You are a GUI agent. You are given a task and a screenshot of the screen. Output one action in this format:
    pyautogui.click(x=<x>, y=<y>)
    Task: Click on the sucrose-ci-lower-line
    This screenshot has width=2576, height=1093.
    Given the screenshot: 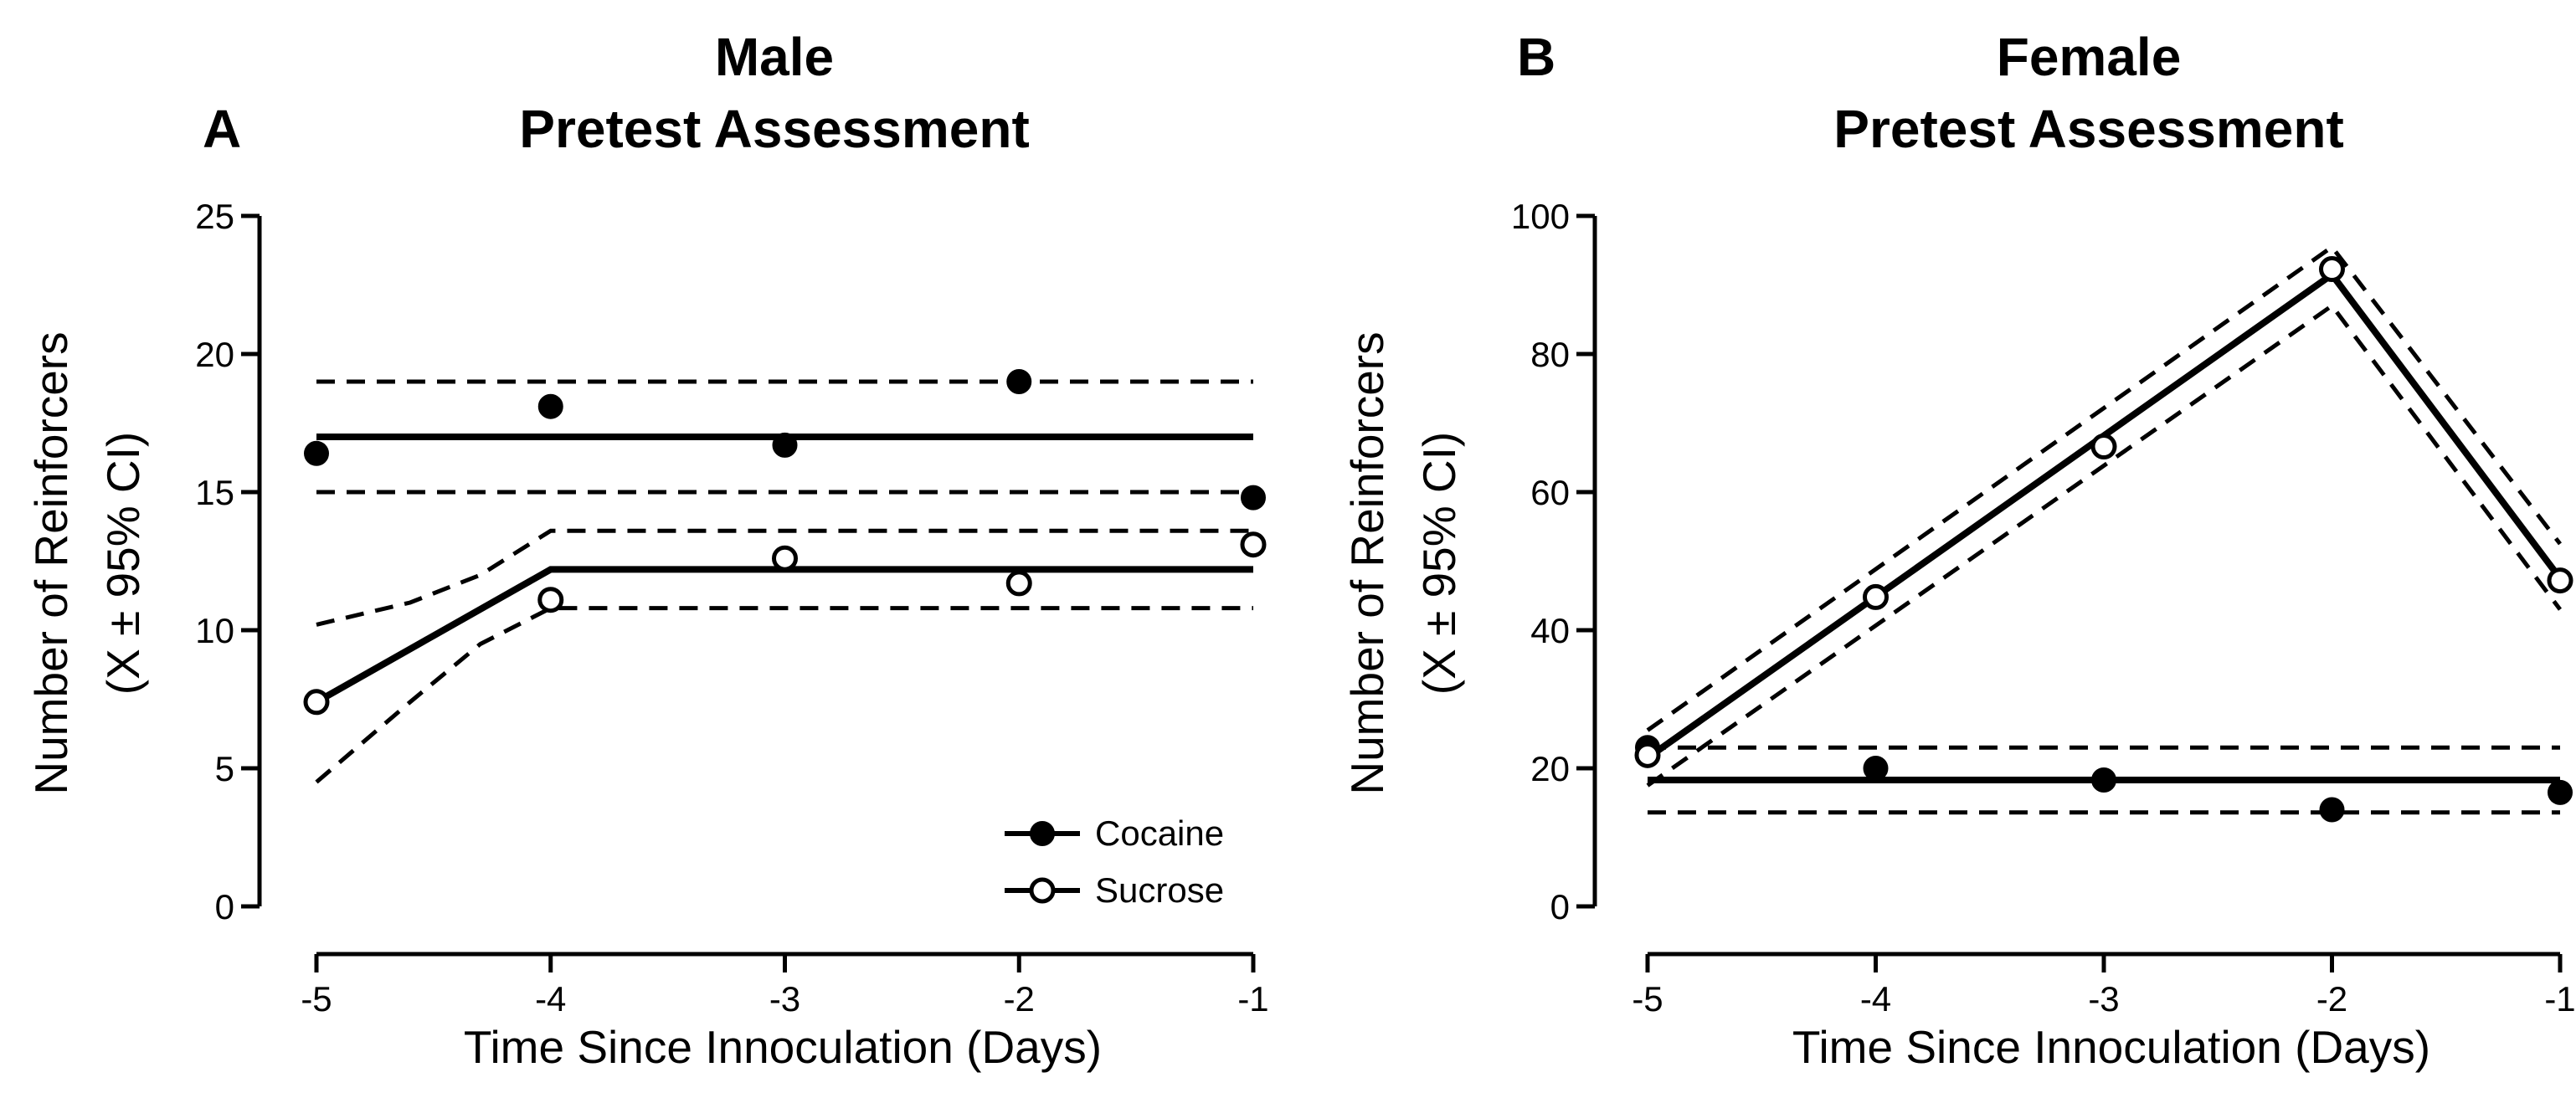 What is the action you would take?
    pyautogui.click(x=784, y=695)
    